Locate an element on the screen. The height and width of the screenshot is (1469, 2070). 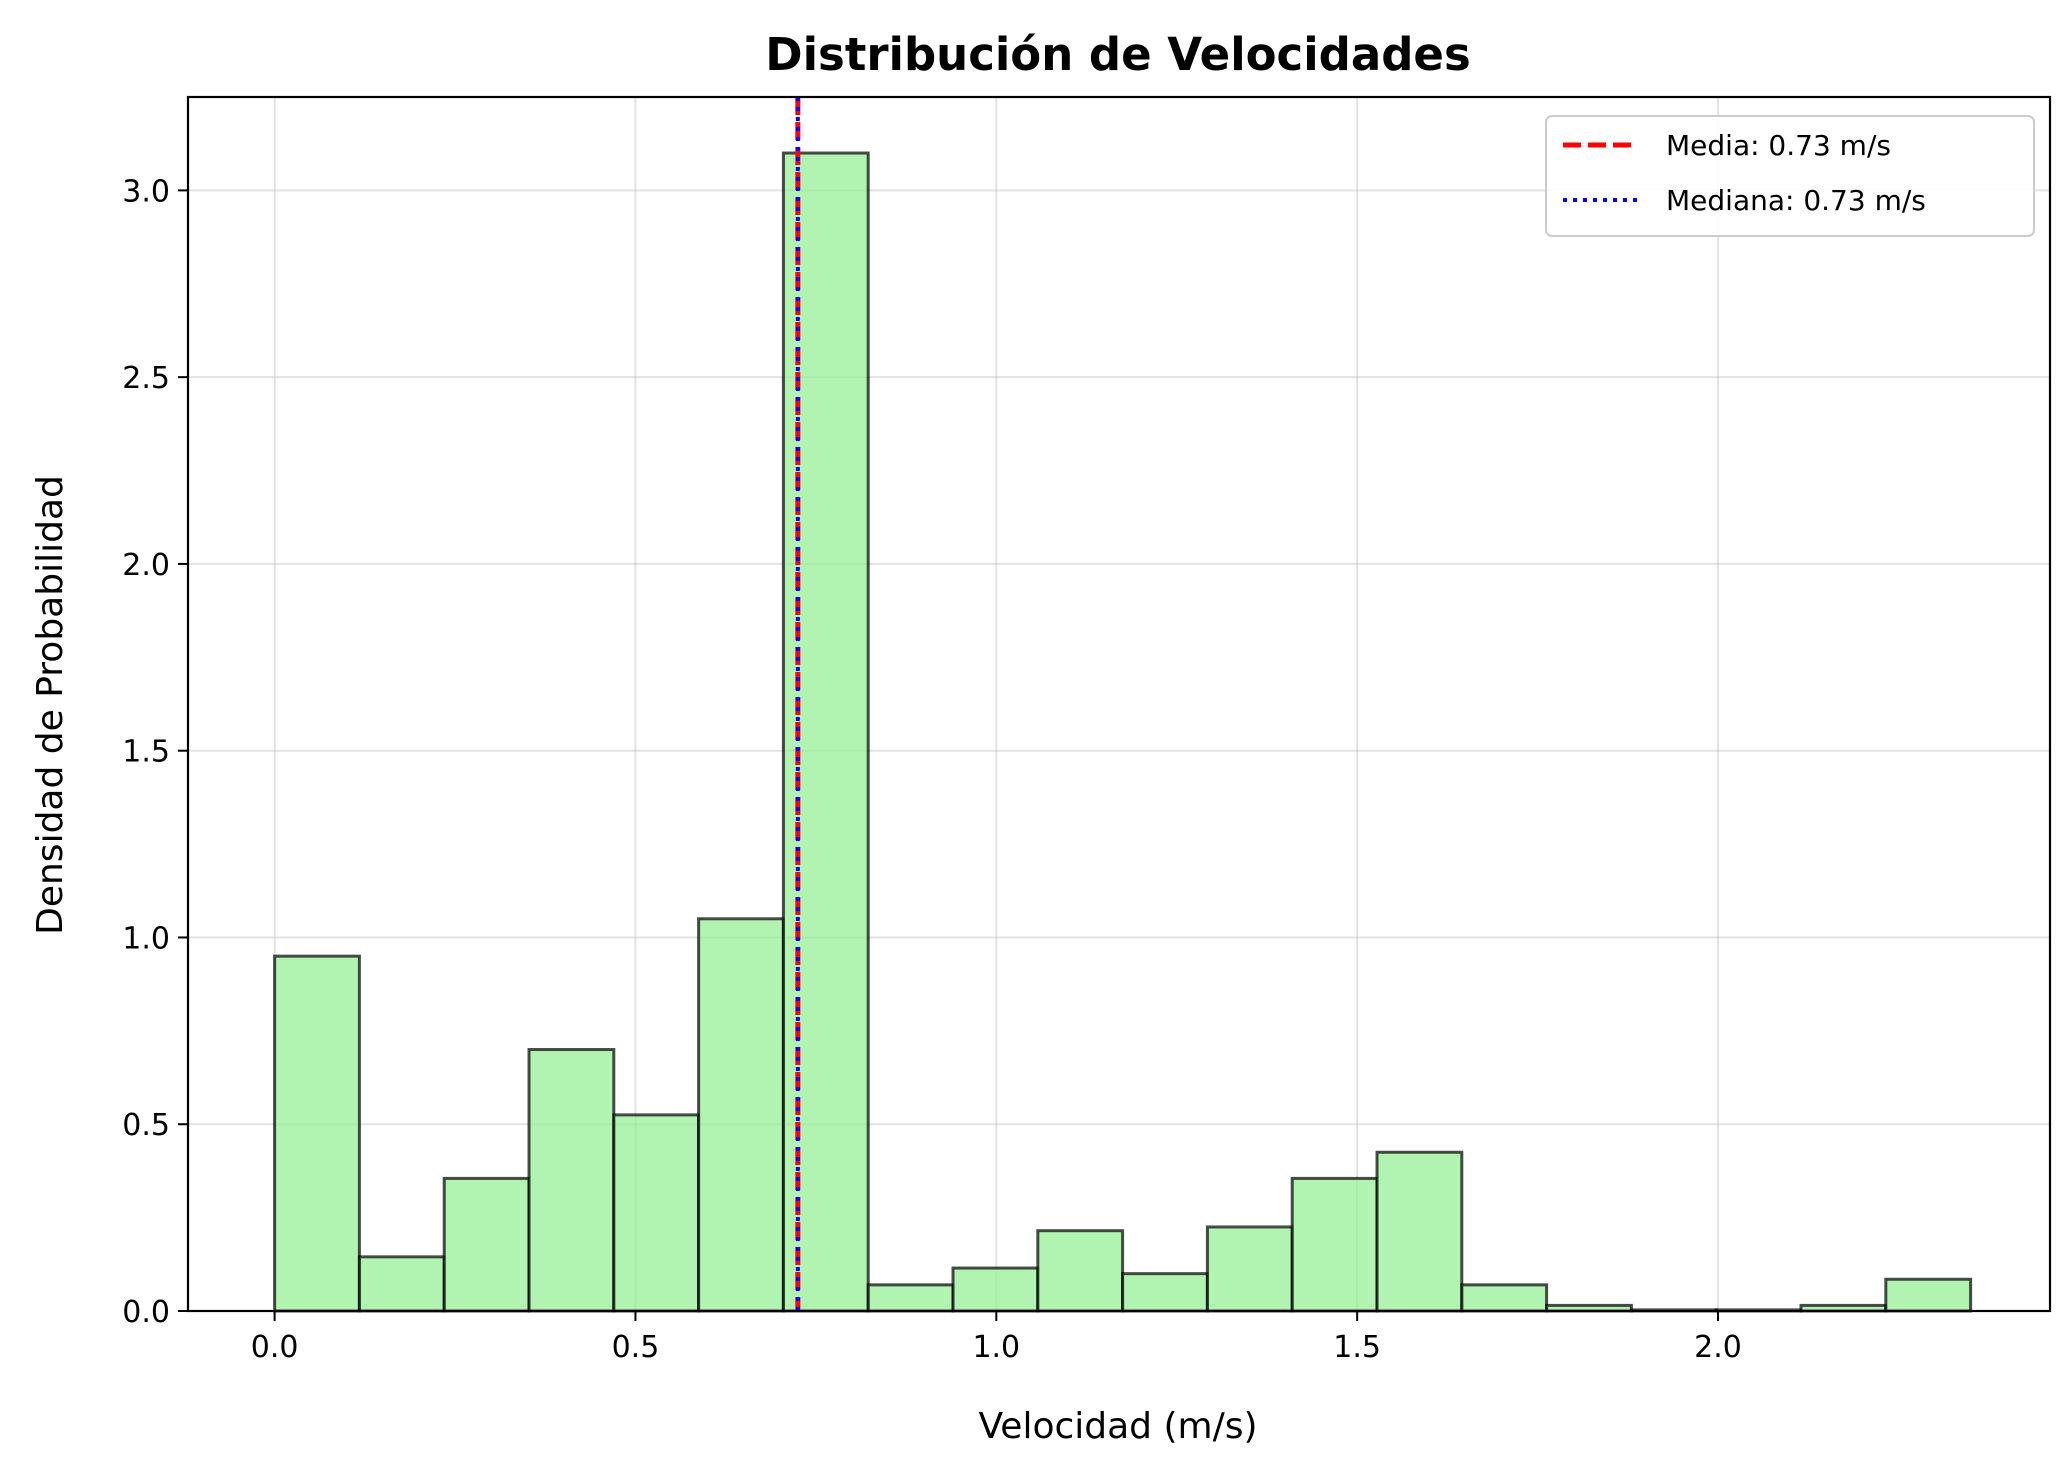
x-tick-label-0: 0.0 is located at coordinates (275, 1347).